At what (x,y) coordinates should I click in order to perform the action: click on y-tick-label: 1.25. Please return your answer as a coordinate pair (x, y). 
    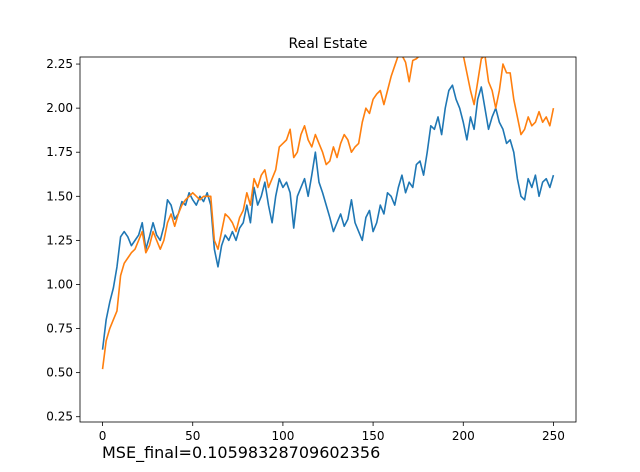
    Looking at the image, I should click on (59, 240).